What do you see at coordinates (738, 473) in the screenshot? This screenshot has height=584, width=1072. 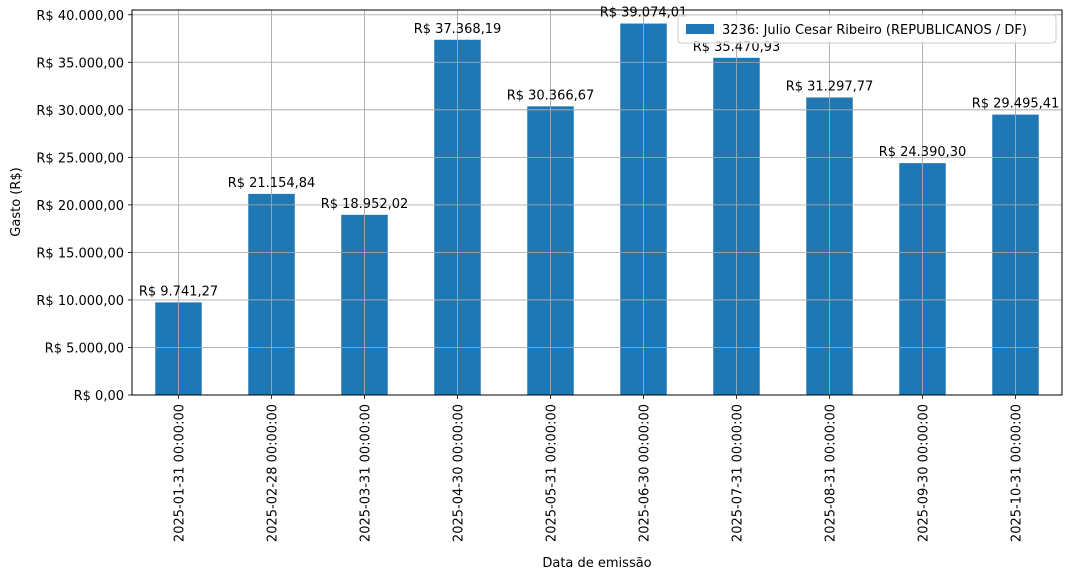 I see `x-tick-label: 2025-07-31 00:00:00` at bounding box center [738, 473].